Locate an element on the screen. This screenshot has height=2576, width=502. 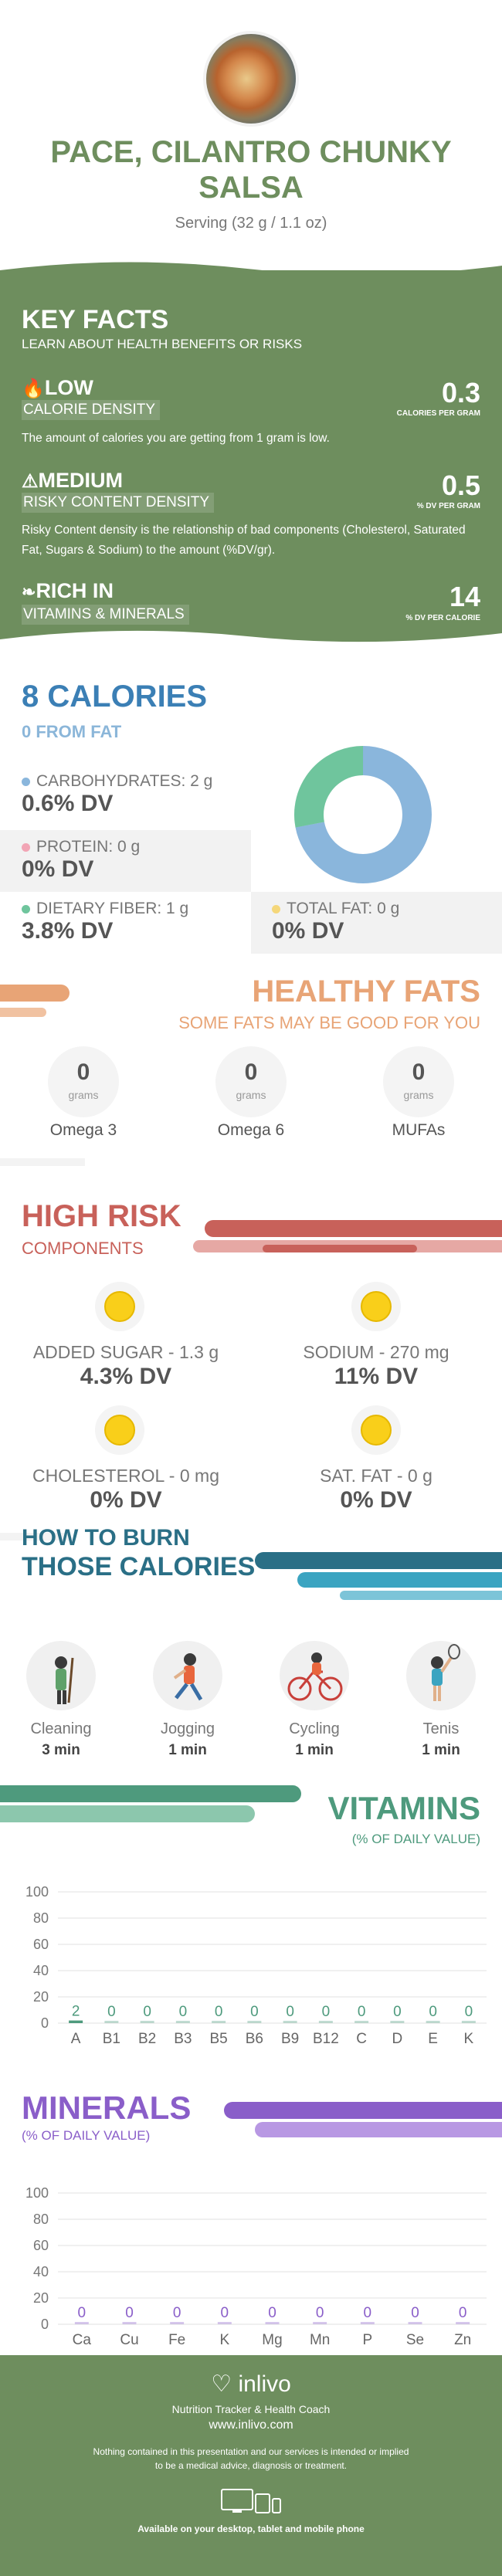
sodium-label: SODIUM - 270 mg is located at coordinates (376, 1352).